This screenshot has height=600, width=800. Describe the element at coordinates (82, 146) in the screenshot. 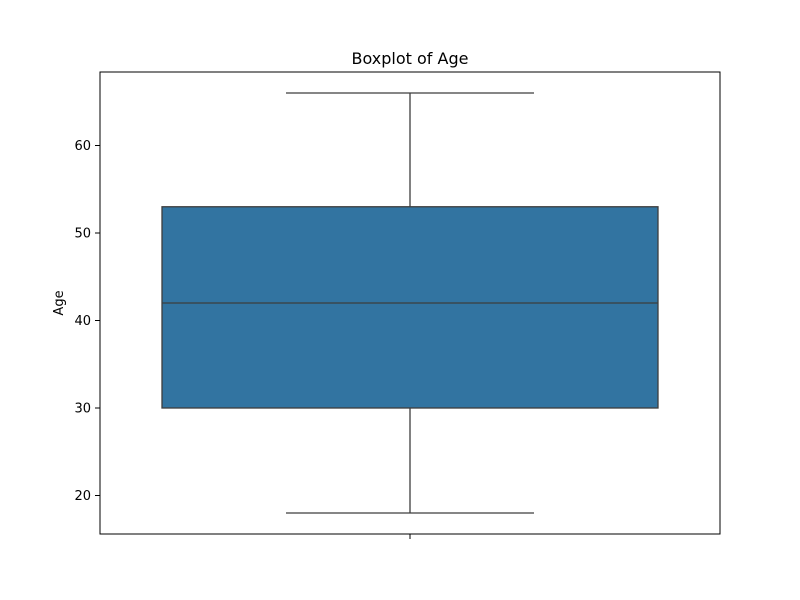

I see `y-tick-label: 60` at that location.